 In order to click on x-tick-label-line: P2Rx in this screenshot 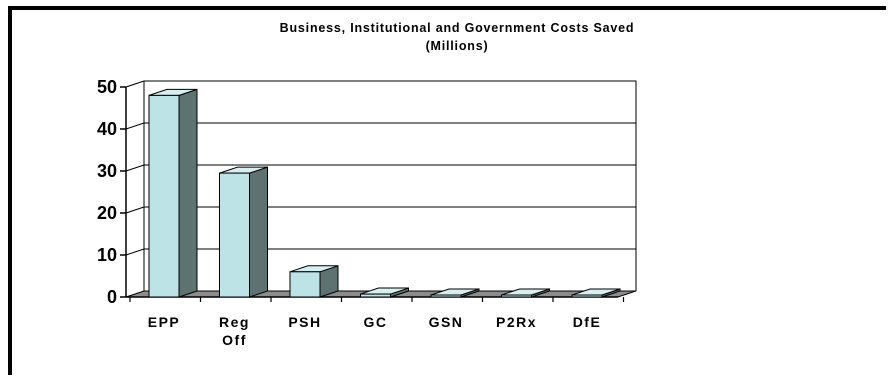, I will do `click(516, 322)`.